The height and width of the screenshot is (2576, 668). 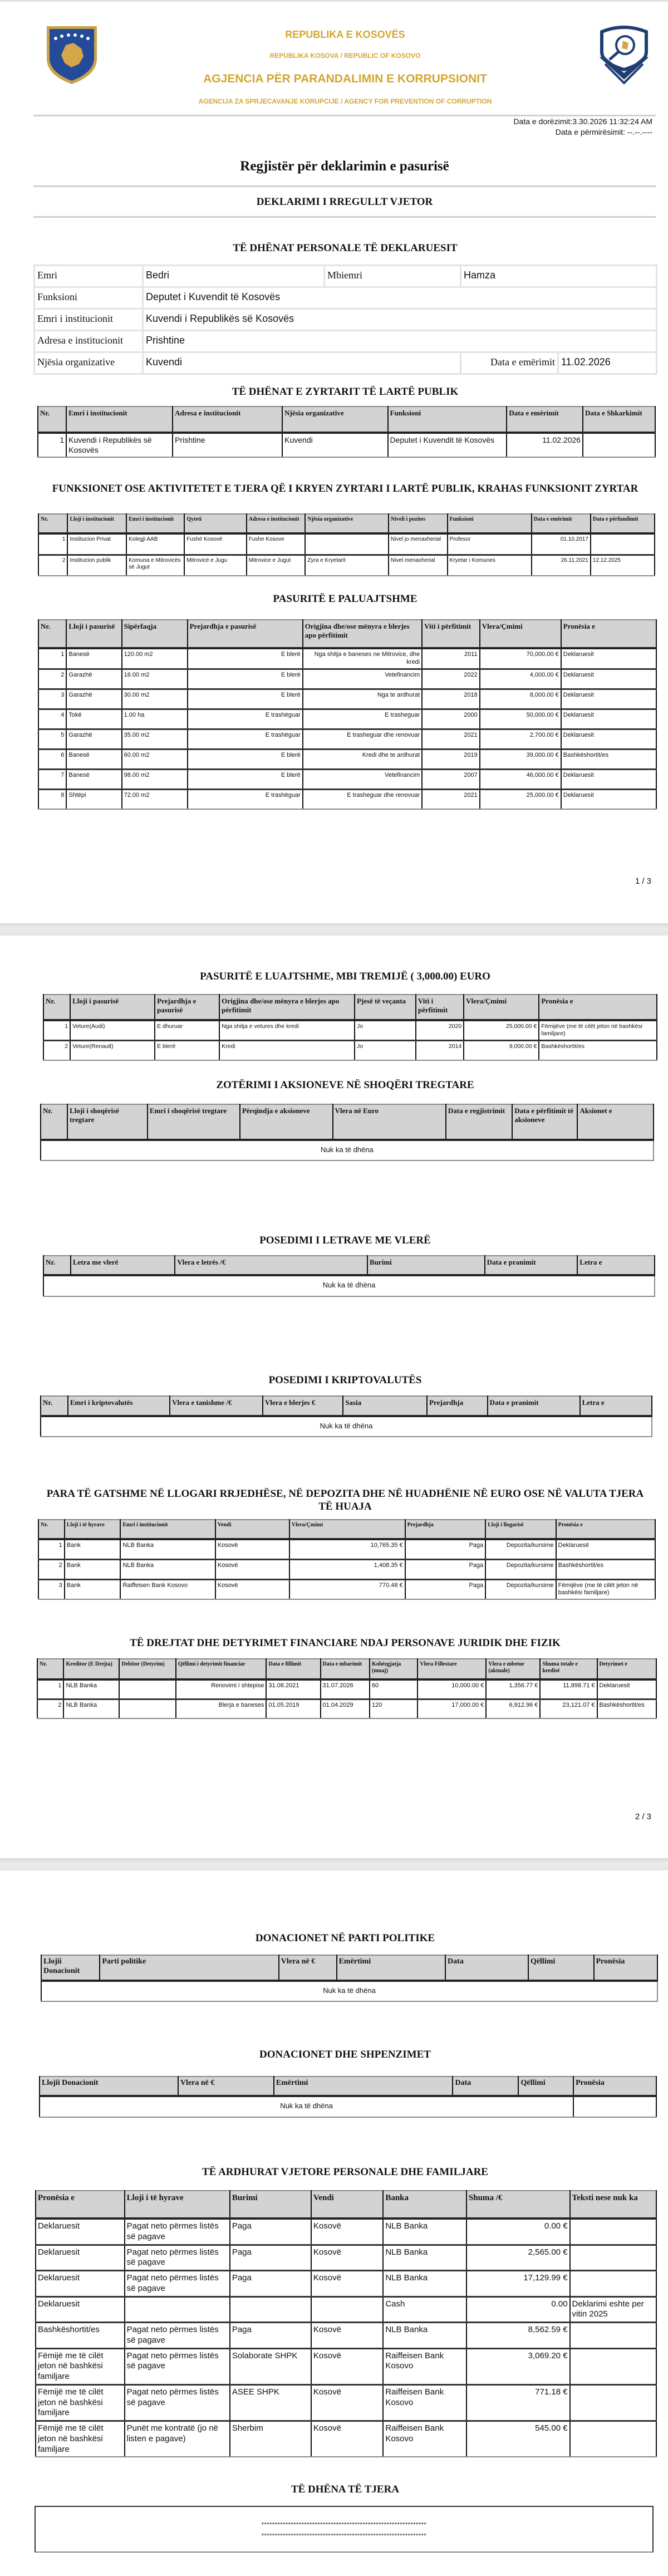 What do you see at coordinates (626, 1670) in the screenshot?
I see `column-header: Detyrimet e` at bounding box center [626, 1670].